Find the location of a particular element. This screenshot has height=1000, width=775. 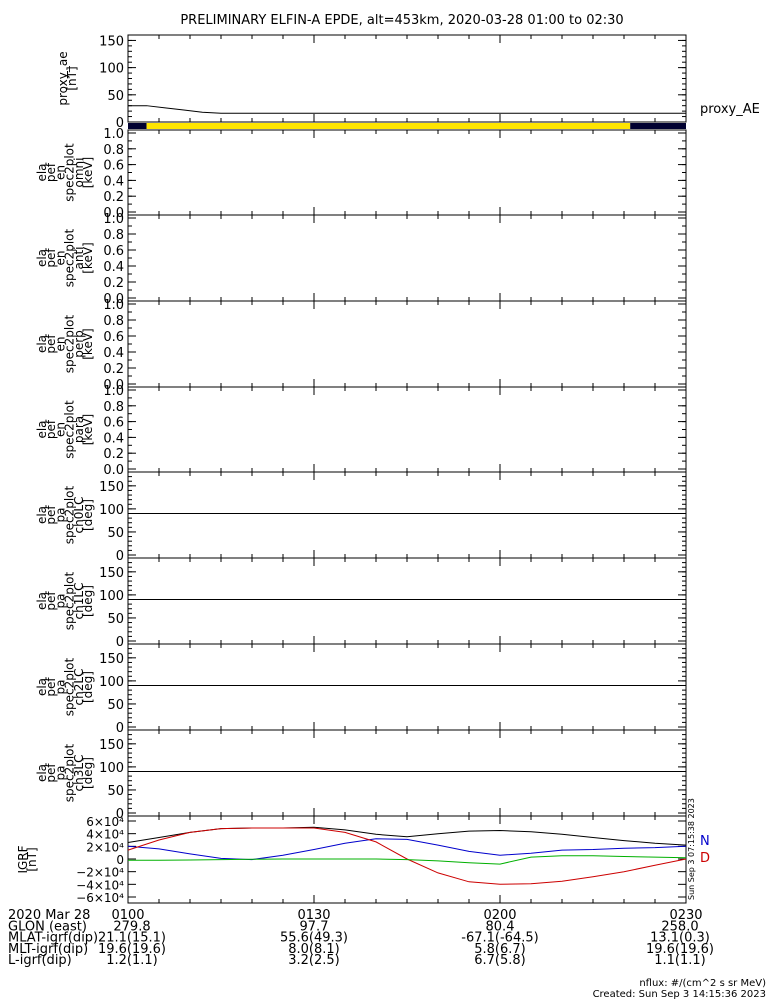

proxy-ae-yaxis: 150 100 50 0 is located at coordinates (392, 82).